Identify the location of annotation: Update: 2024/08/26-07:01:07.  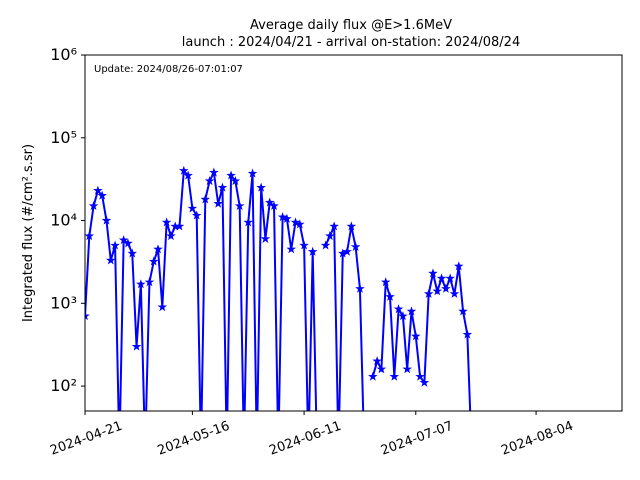
(168, 69).